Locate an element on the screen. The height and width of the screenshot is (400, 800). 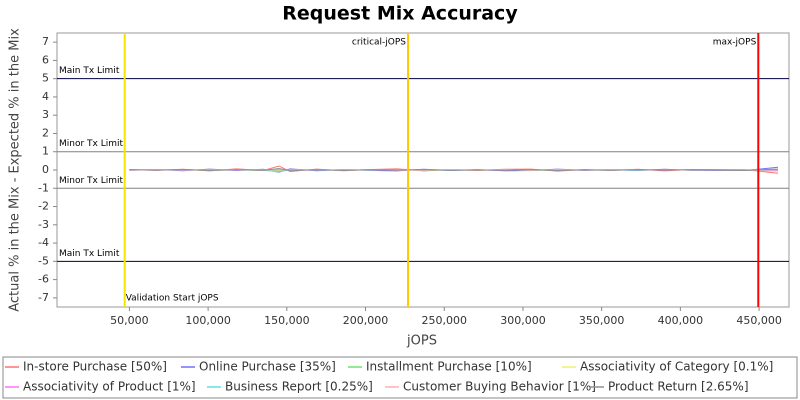
marker-label: max-jOPS is located at coordinates (735, 43).